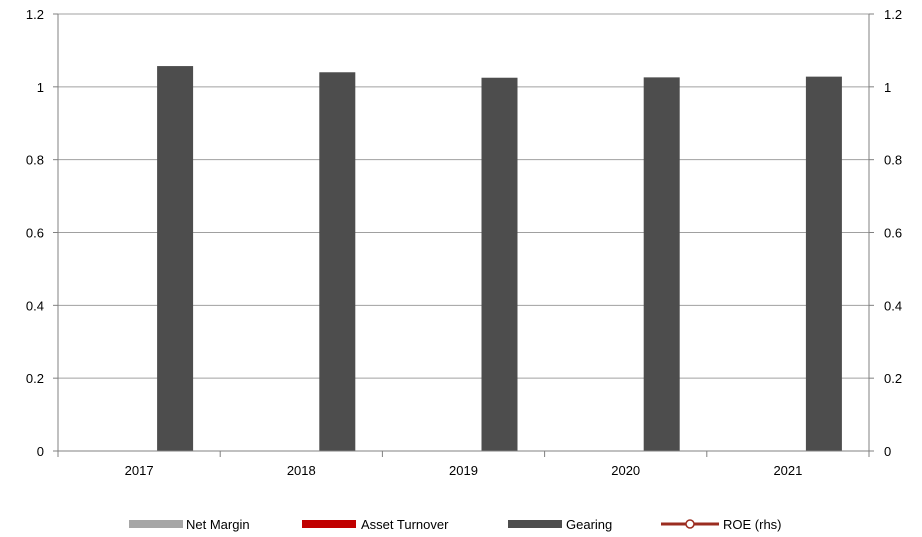 Image resolution: width=922 pixels, height=537 pixels. I want to click on legend-label-net-margin: Net Margin, so click(218, 524).